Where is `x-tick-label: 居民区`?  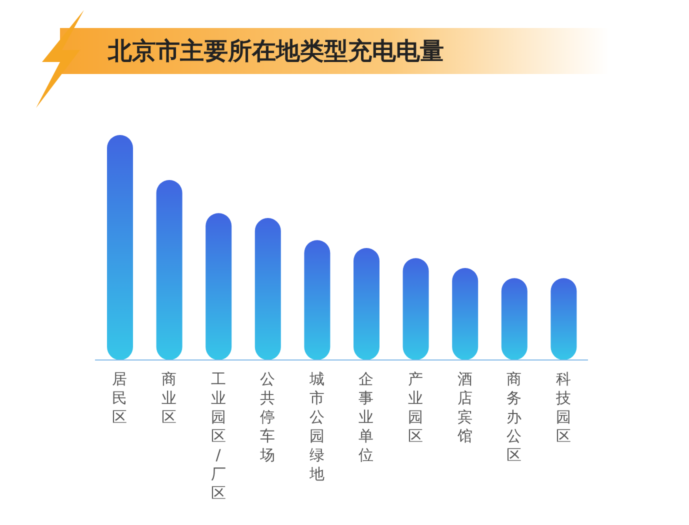 x-tick-label: 居民区 is located at coordinates (120, 398).